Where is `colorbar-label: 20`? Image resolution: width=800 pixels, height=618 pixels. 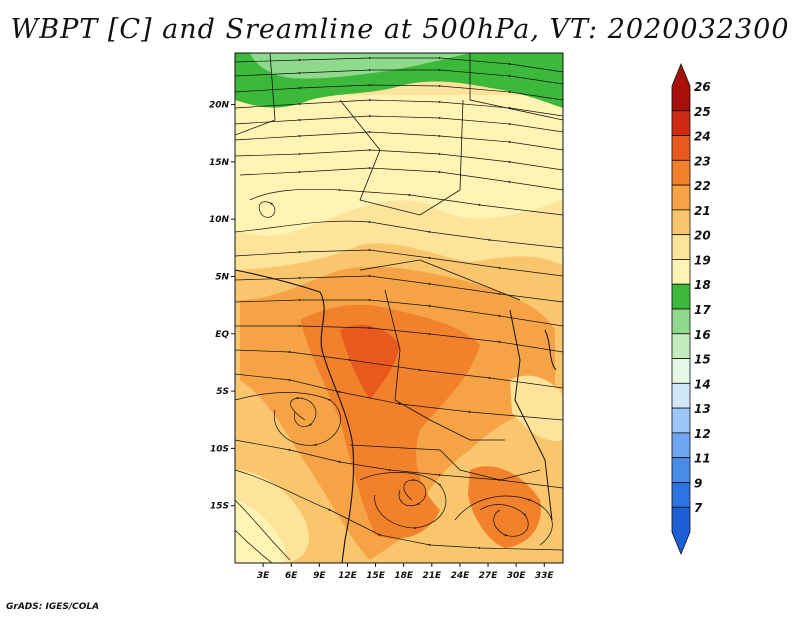
colorbar-label: 20 is located at coordinates (702, 236).